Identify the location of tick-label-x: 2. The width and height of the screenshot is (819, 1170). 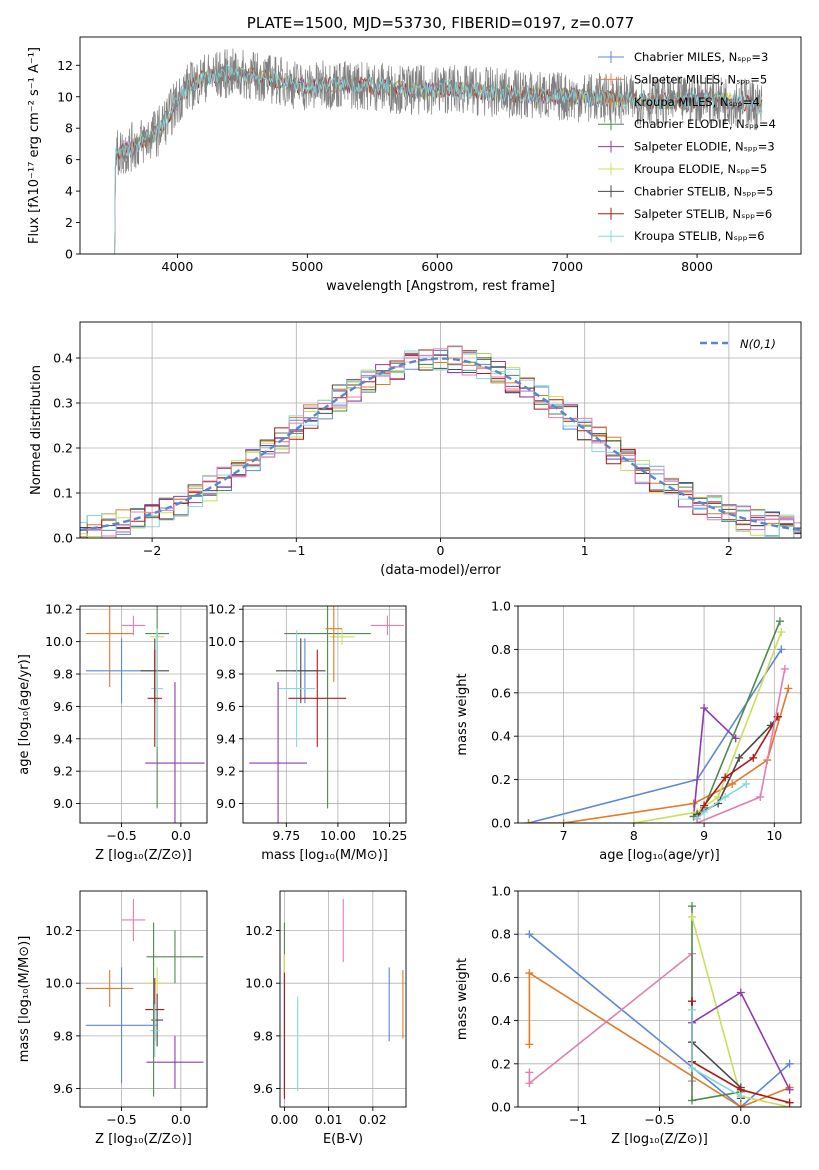
(729, 550).